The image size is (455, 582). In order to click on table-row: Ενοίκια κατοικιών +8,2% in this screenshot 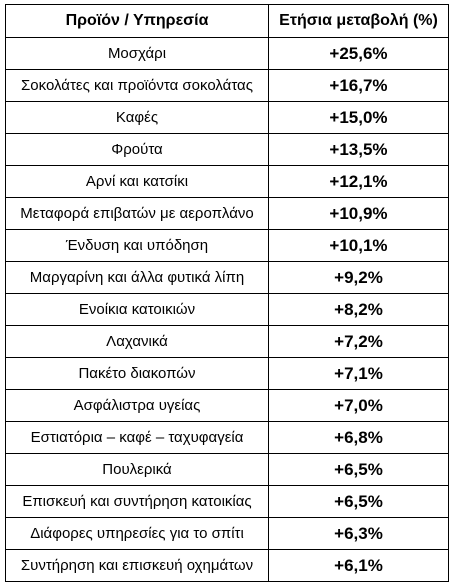, I will do `click(227, 309)`.